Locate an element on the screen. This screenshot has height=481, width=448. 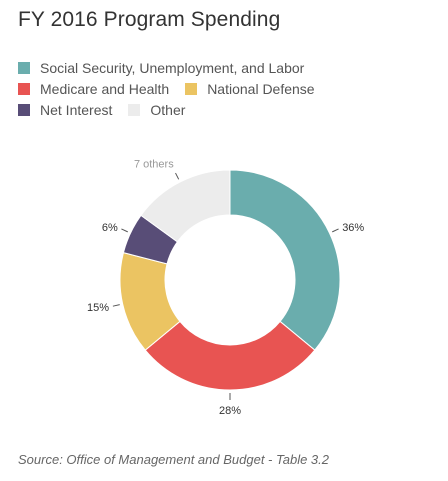
leader-line-defense is located at coordinates (116, 305).